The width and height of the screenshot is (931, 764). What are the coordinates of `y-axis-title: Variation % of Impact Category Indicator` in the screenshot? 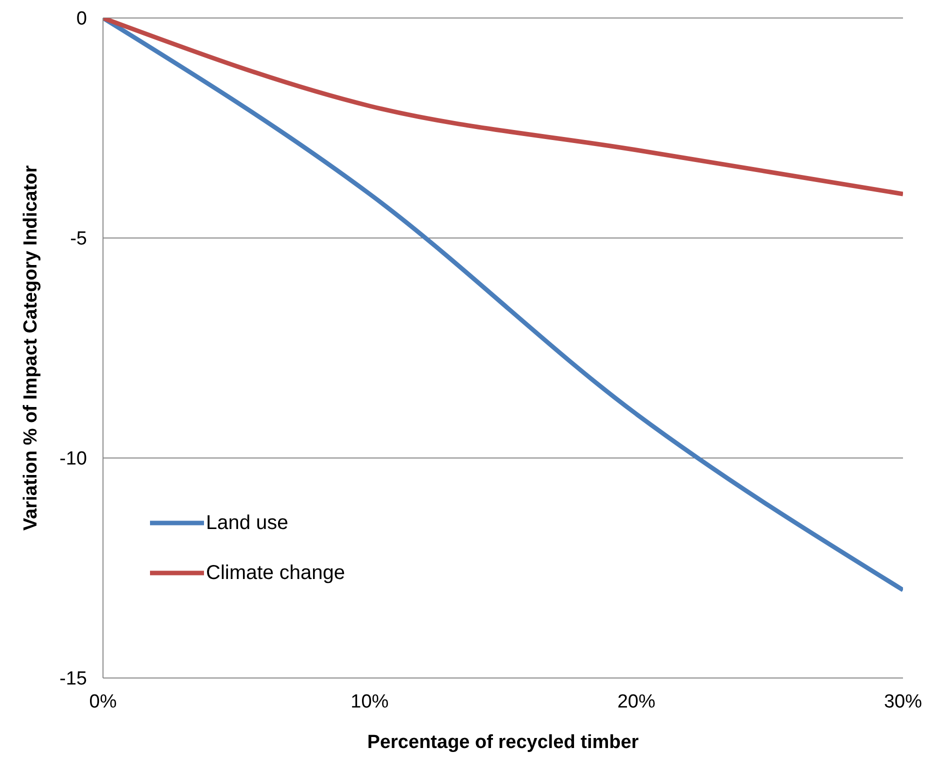 It's located at (31, 347).